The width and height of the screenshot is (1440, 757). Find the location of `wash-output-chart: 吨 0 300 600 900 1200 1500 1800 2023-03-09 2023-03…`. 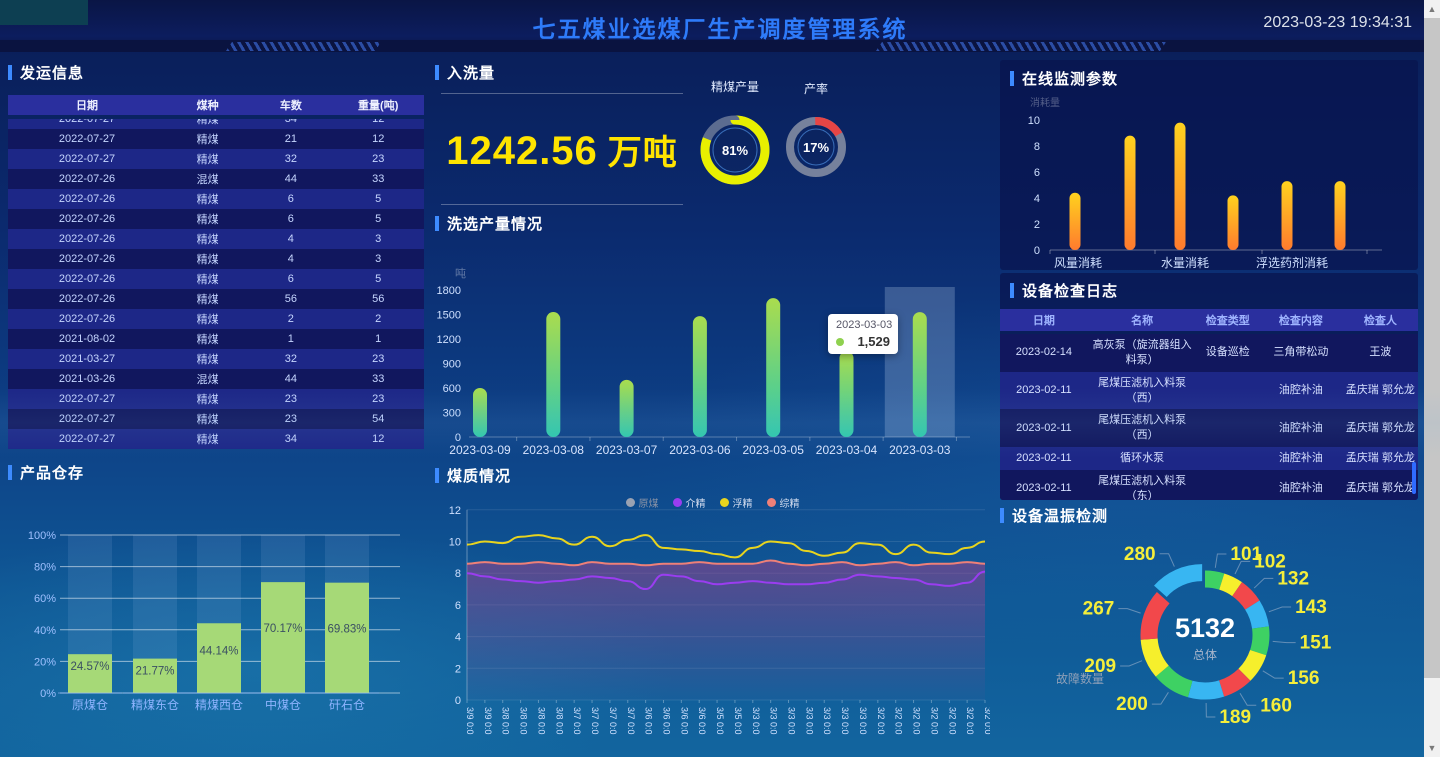

wash-output-chart: 吨 0 300 600 900 1200 1500 1800 2023-03-09 2023-03… is located at coordinates (712, 336).